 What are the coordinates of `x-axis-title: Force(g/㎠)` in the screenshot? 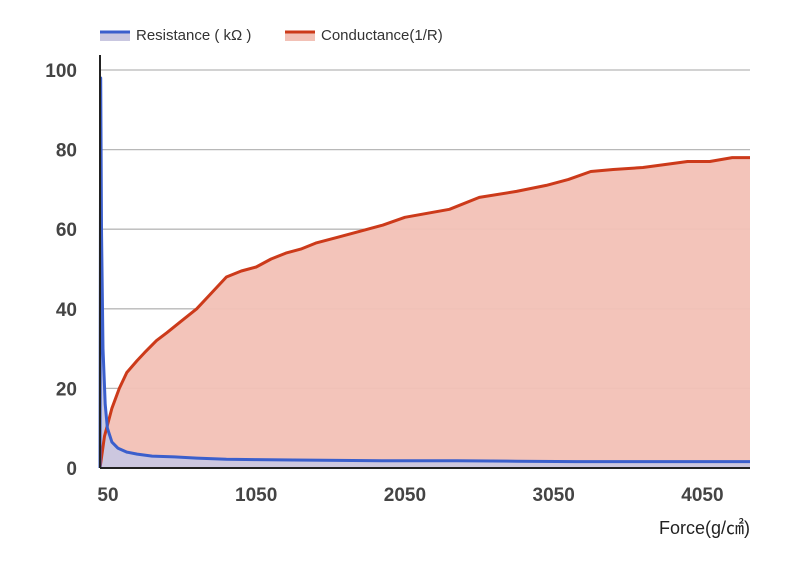 It's located at (704, 527).